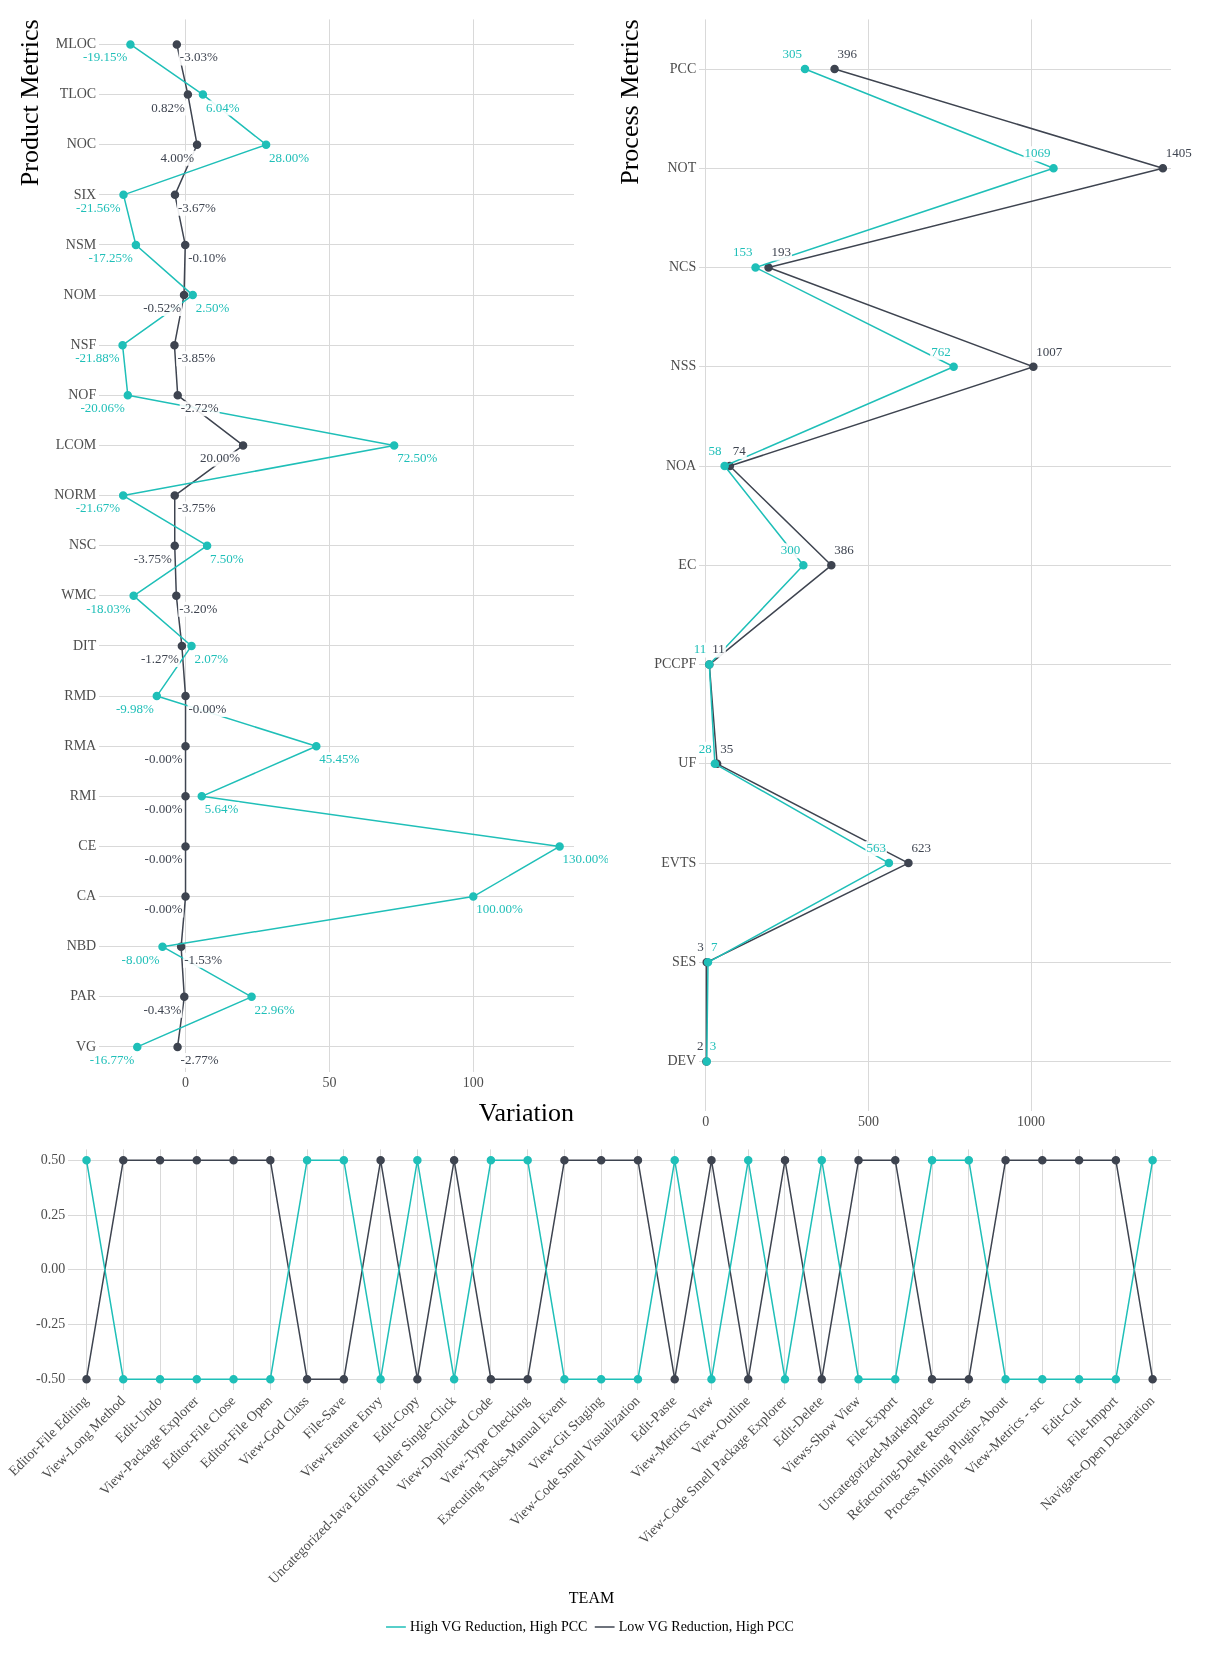 The height and width of the screenshot is (1665, 1213). What do you see at coordinates (682, 1061) in the screenshot?
I see `y-tick-label: DEV` at bounding box center [682, 1061].